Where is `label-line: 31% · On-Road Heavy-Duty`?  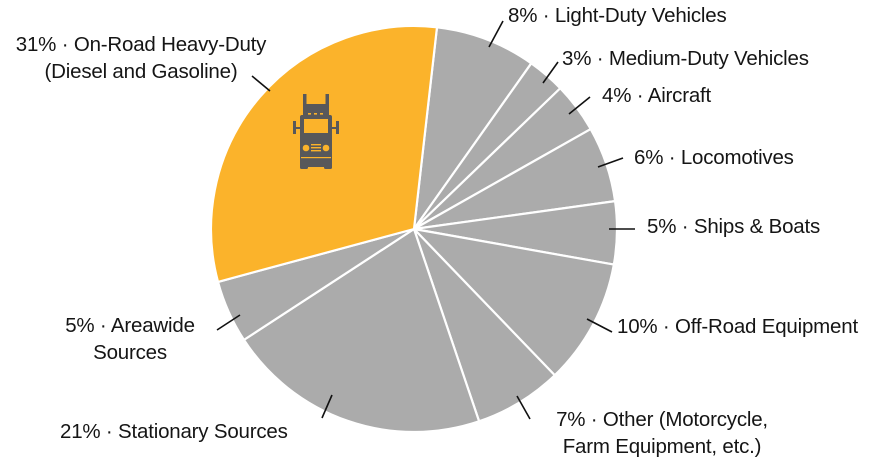
label-line: 31% · On-Road Heavy-Duty is located at coordinates (141, 44).